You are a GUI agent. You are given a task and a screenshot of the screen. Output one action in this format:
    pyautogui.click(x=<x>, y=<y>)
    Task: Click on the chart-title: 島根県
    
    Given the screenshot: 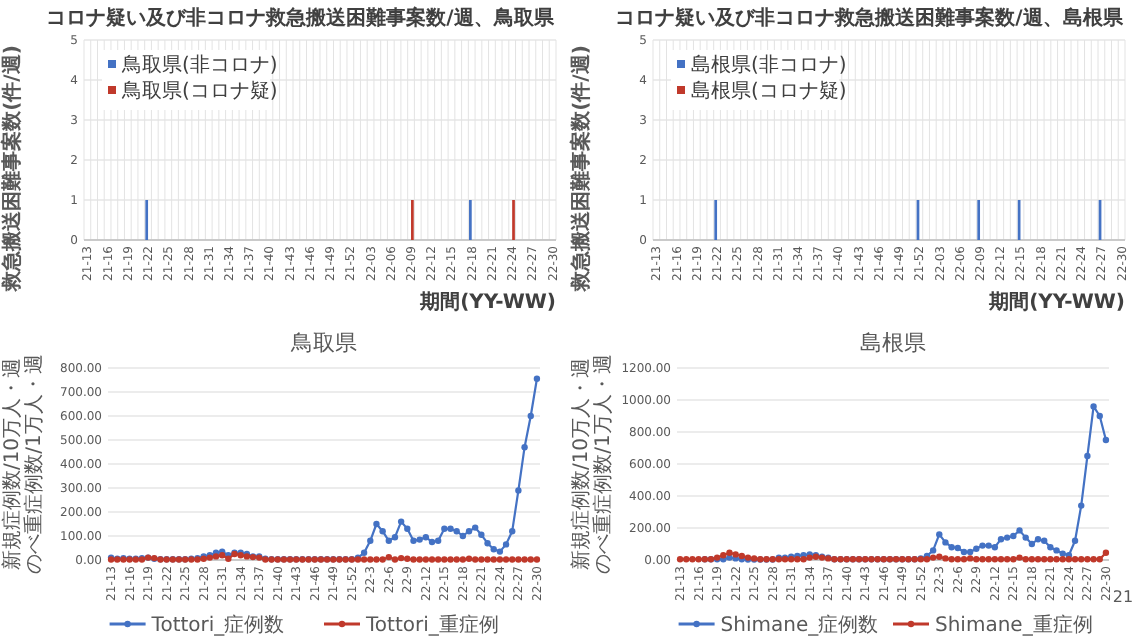 What is the action you would take?
    pyautogui.click(x=893, y=343)
    